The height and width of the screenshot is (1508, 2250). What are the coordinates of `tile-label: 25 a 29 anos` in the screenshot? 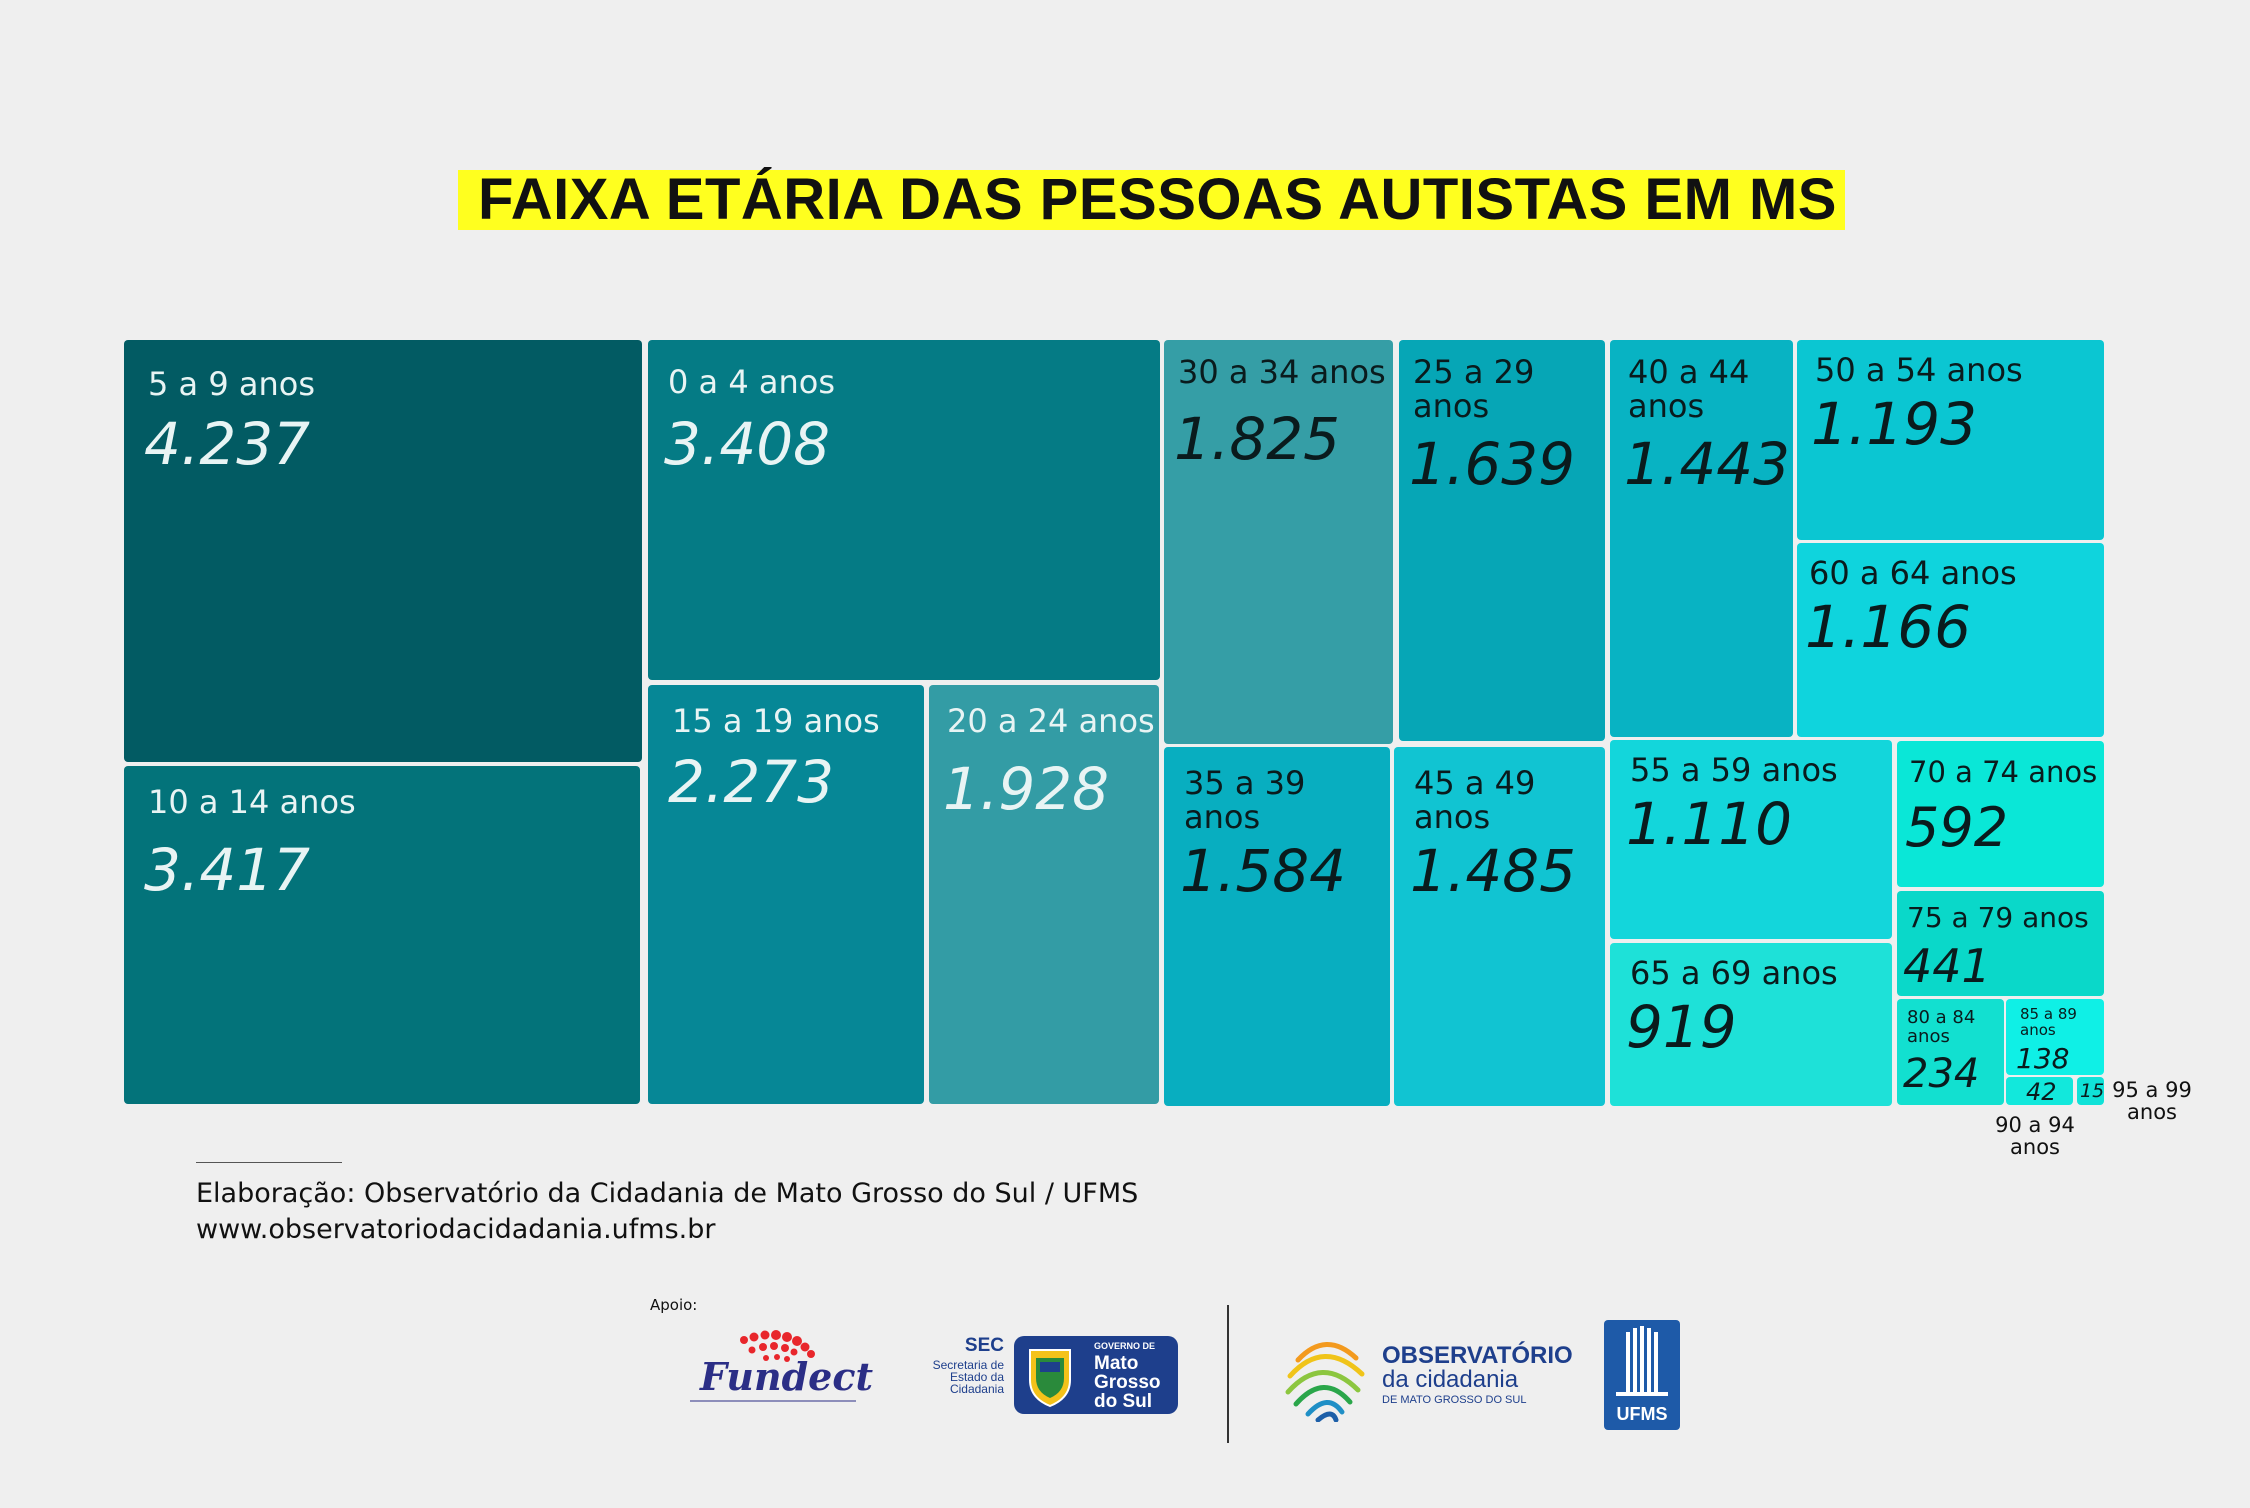 It's located at (1474, 389).